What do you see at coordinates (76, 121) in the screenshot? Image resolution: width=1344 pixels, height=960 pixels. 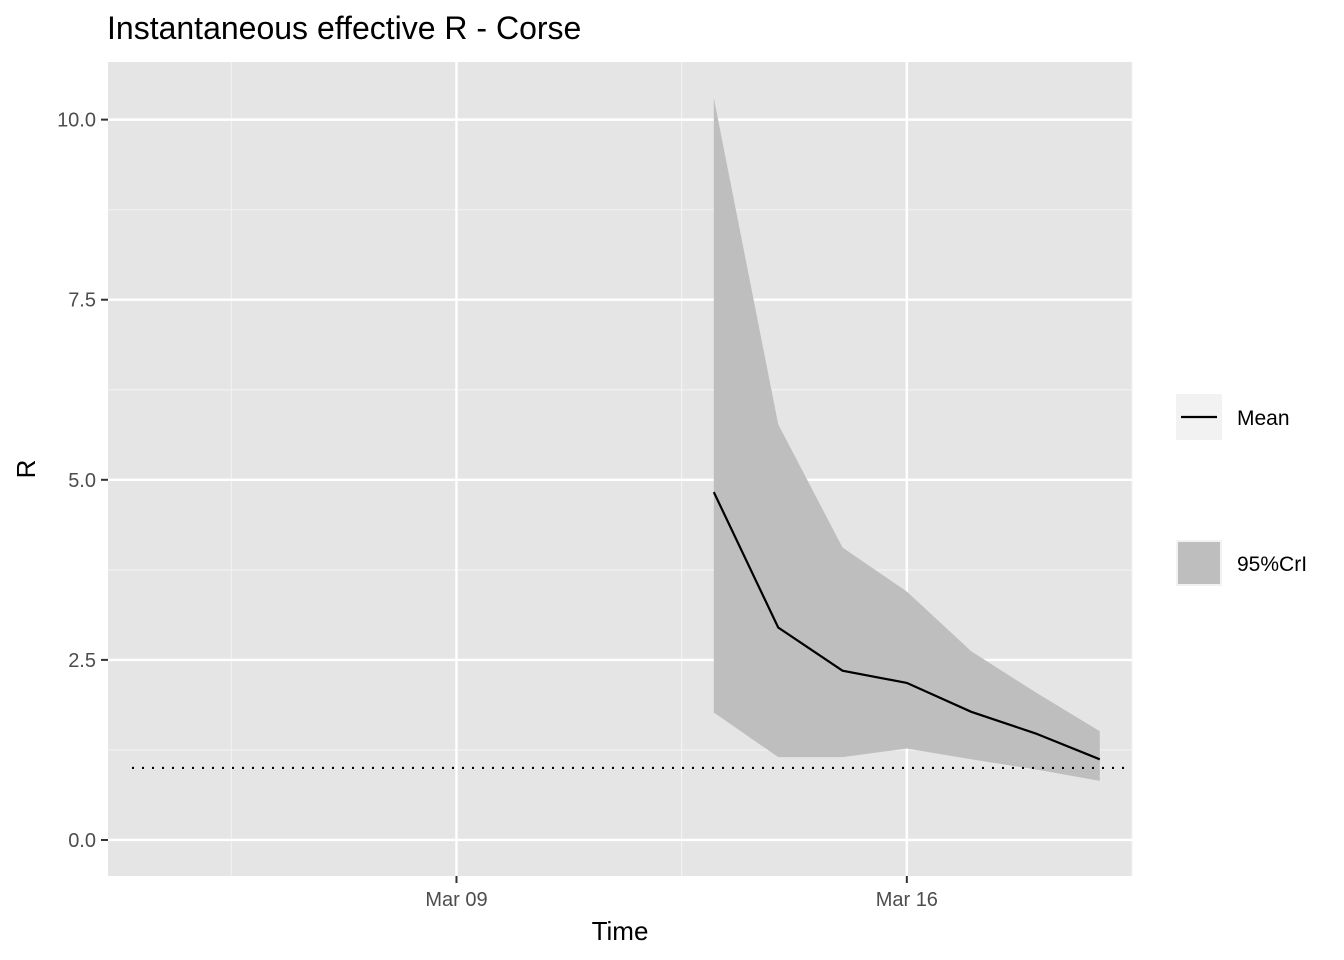 I see `y-tick-label: 10.0` at bounding box center [76, 121].